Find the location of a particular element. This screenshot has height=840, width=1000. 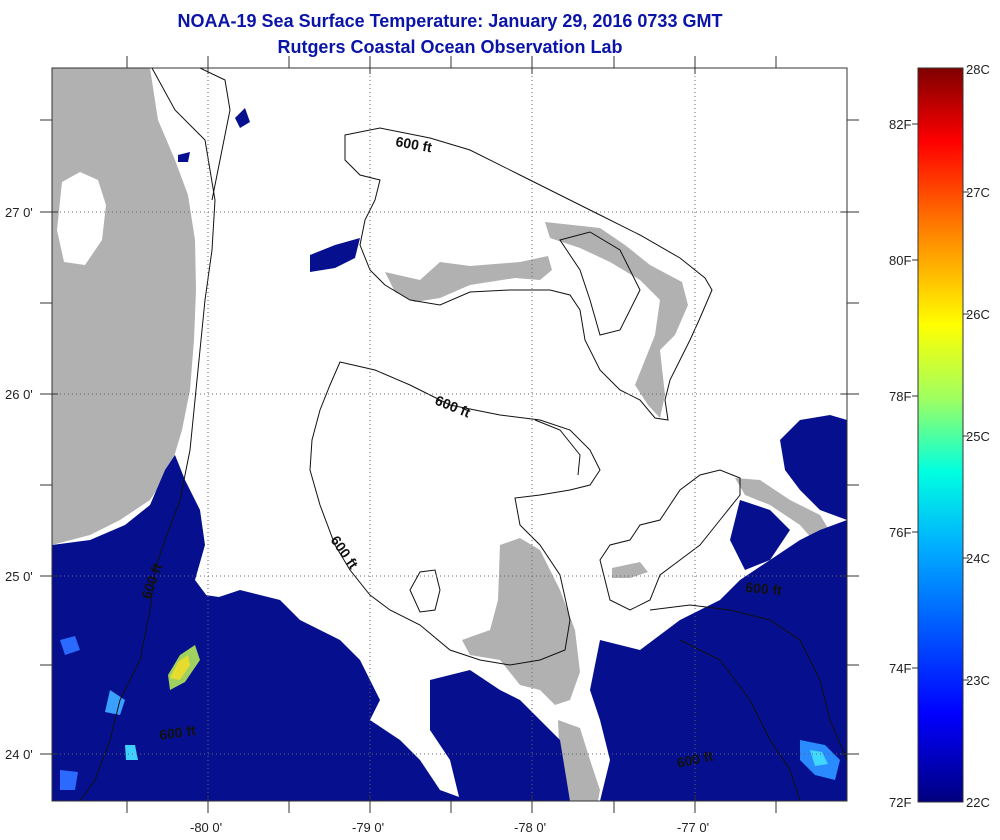

colorbar-fahrenheit-label: 82F is located at coordinates (900, 124).